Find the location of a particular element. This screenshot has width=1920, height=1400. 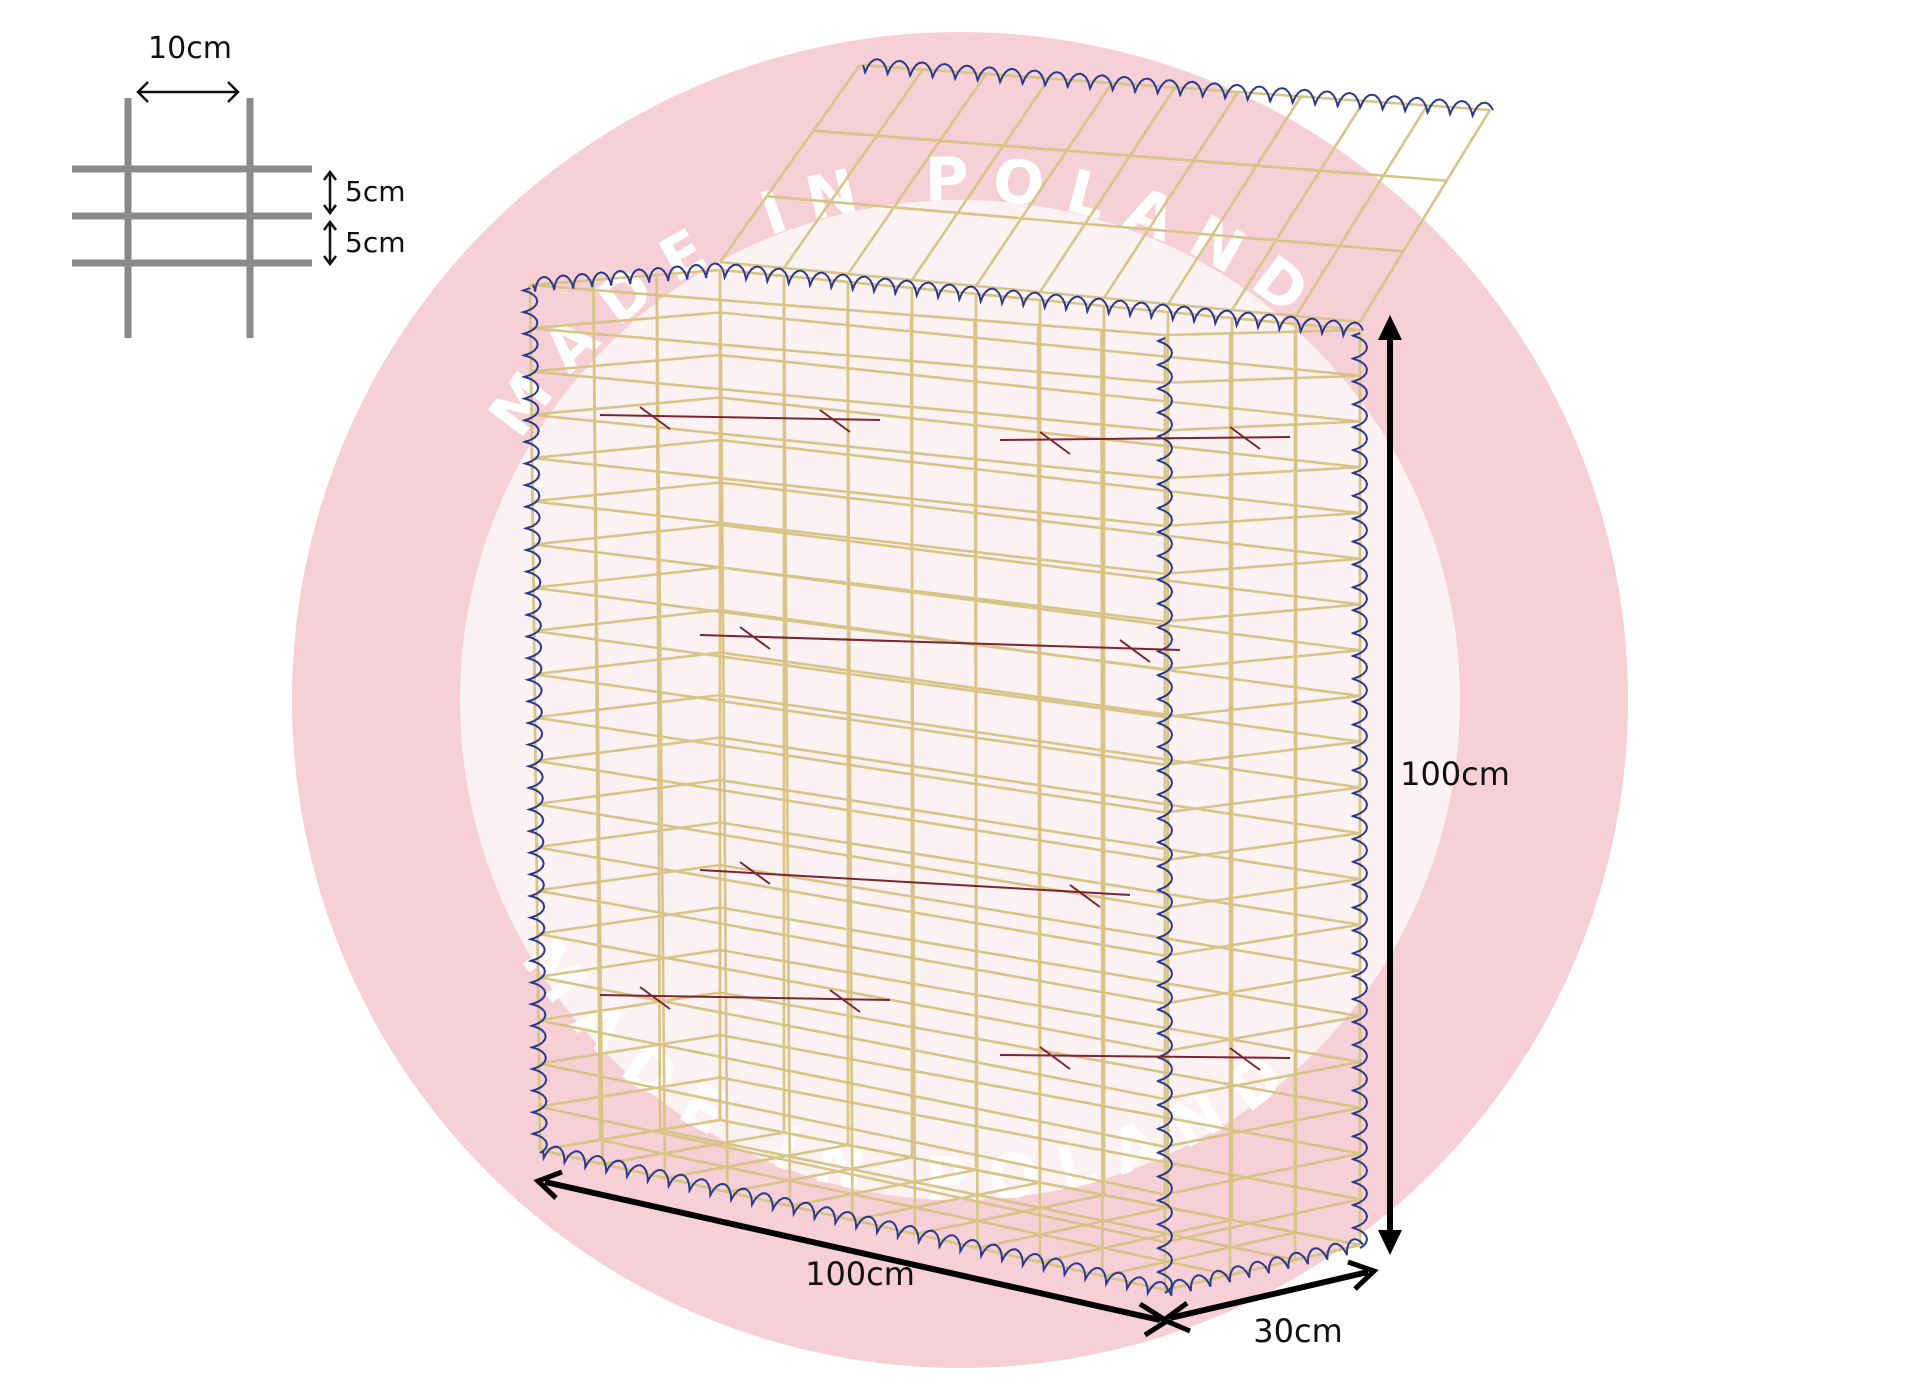

length-arrow is located at coordinates (852, 1251).